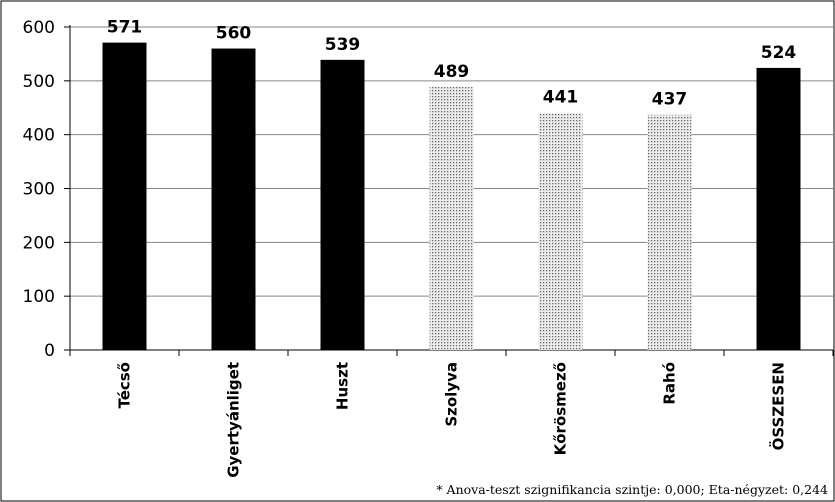 The height and width of the screenshot is (502, 835). Describe the element at coordinates (561, 98) in the screenshot. I see `data-label: 441` at that location.